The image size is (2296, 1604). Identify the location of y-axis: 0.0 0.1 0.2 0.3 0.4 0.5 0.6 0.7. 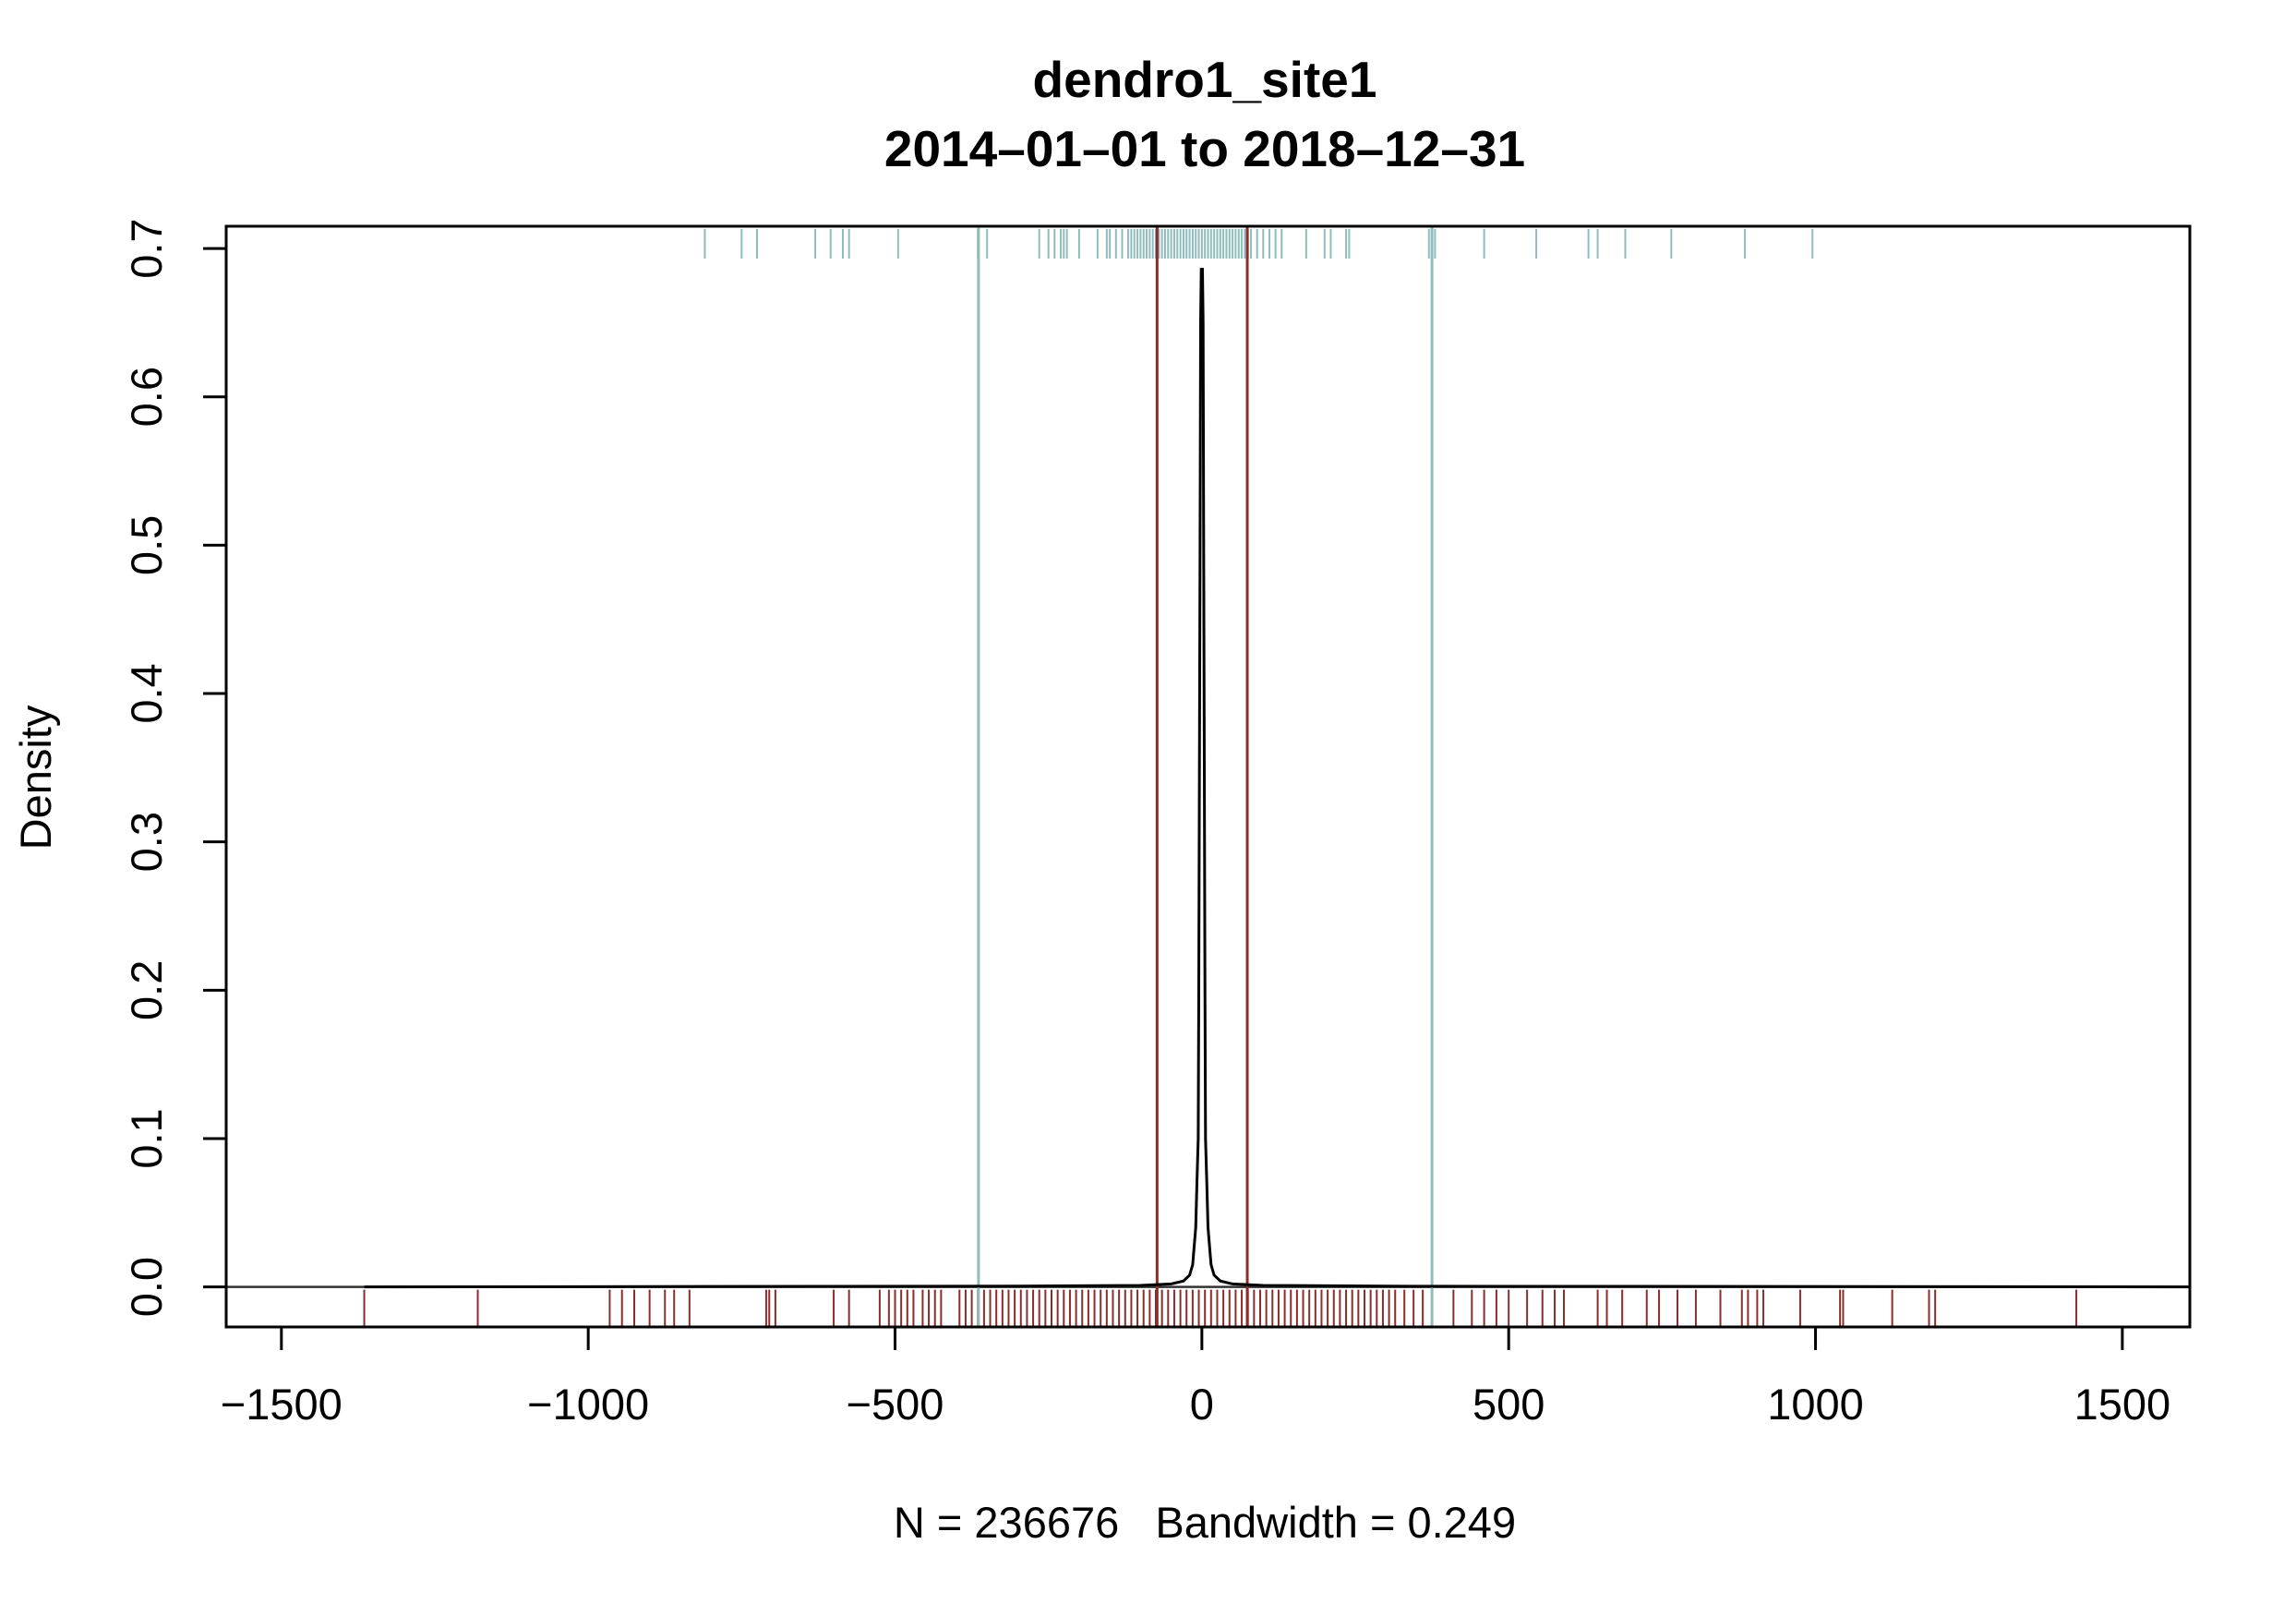
(175, 767).